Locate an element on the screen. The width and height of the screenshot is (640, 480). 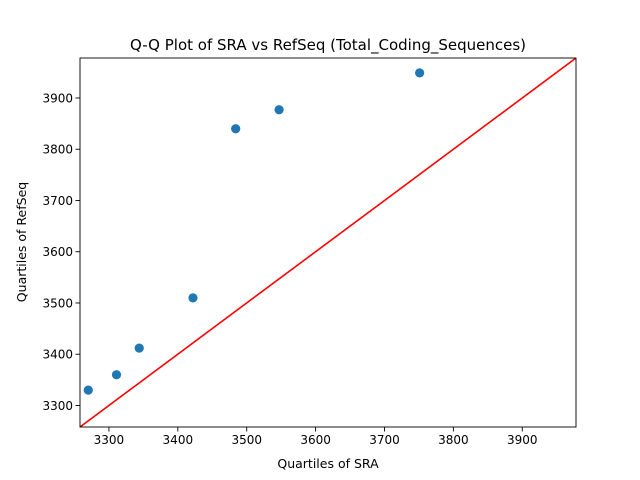
y-axis-ticks: 3300 3400 3500 3600 3700 3800 3900 is located at coordinates (61, 252).